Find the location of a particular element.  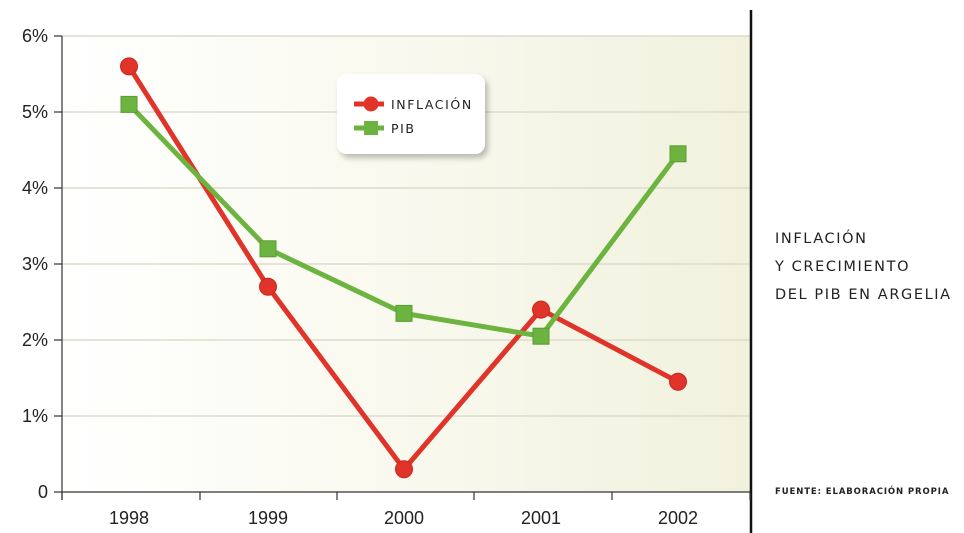

legend-box is located at coordinates (411, 114).